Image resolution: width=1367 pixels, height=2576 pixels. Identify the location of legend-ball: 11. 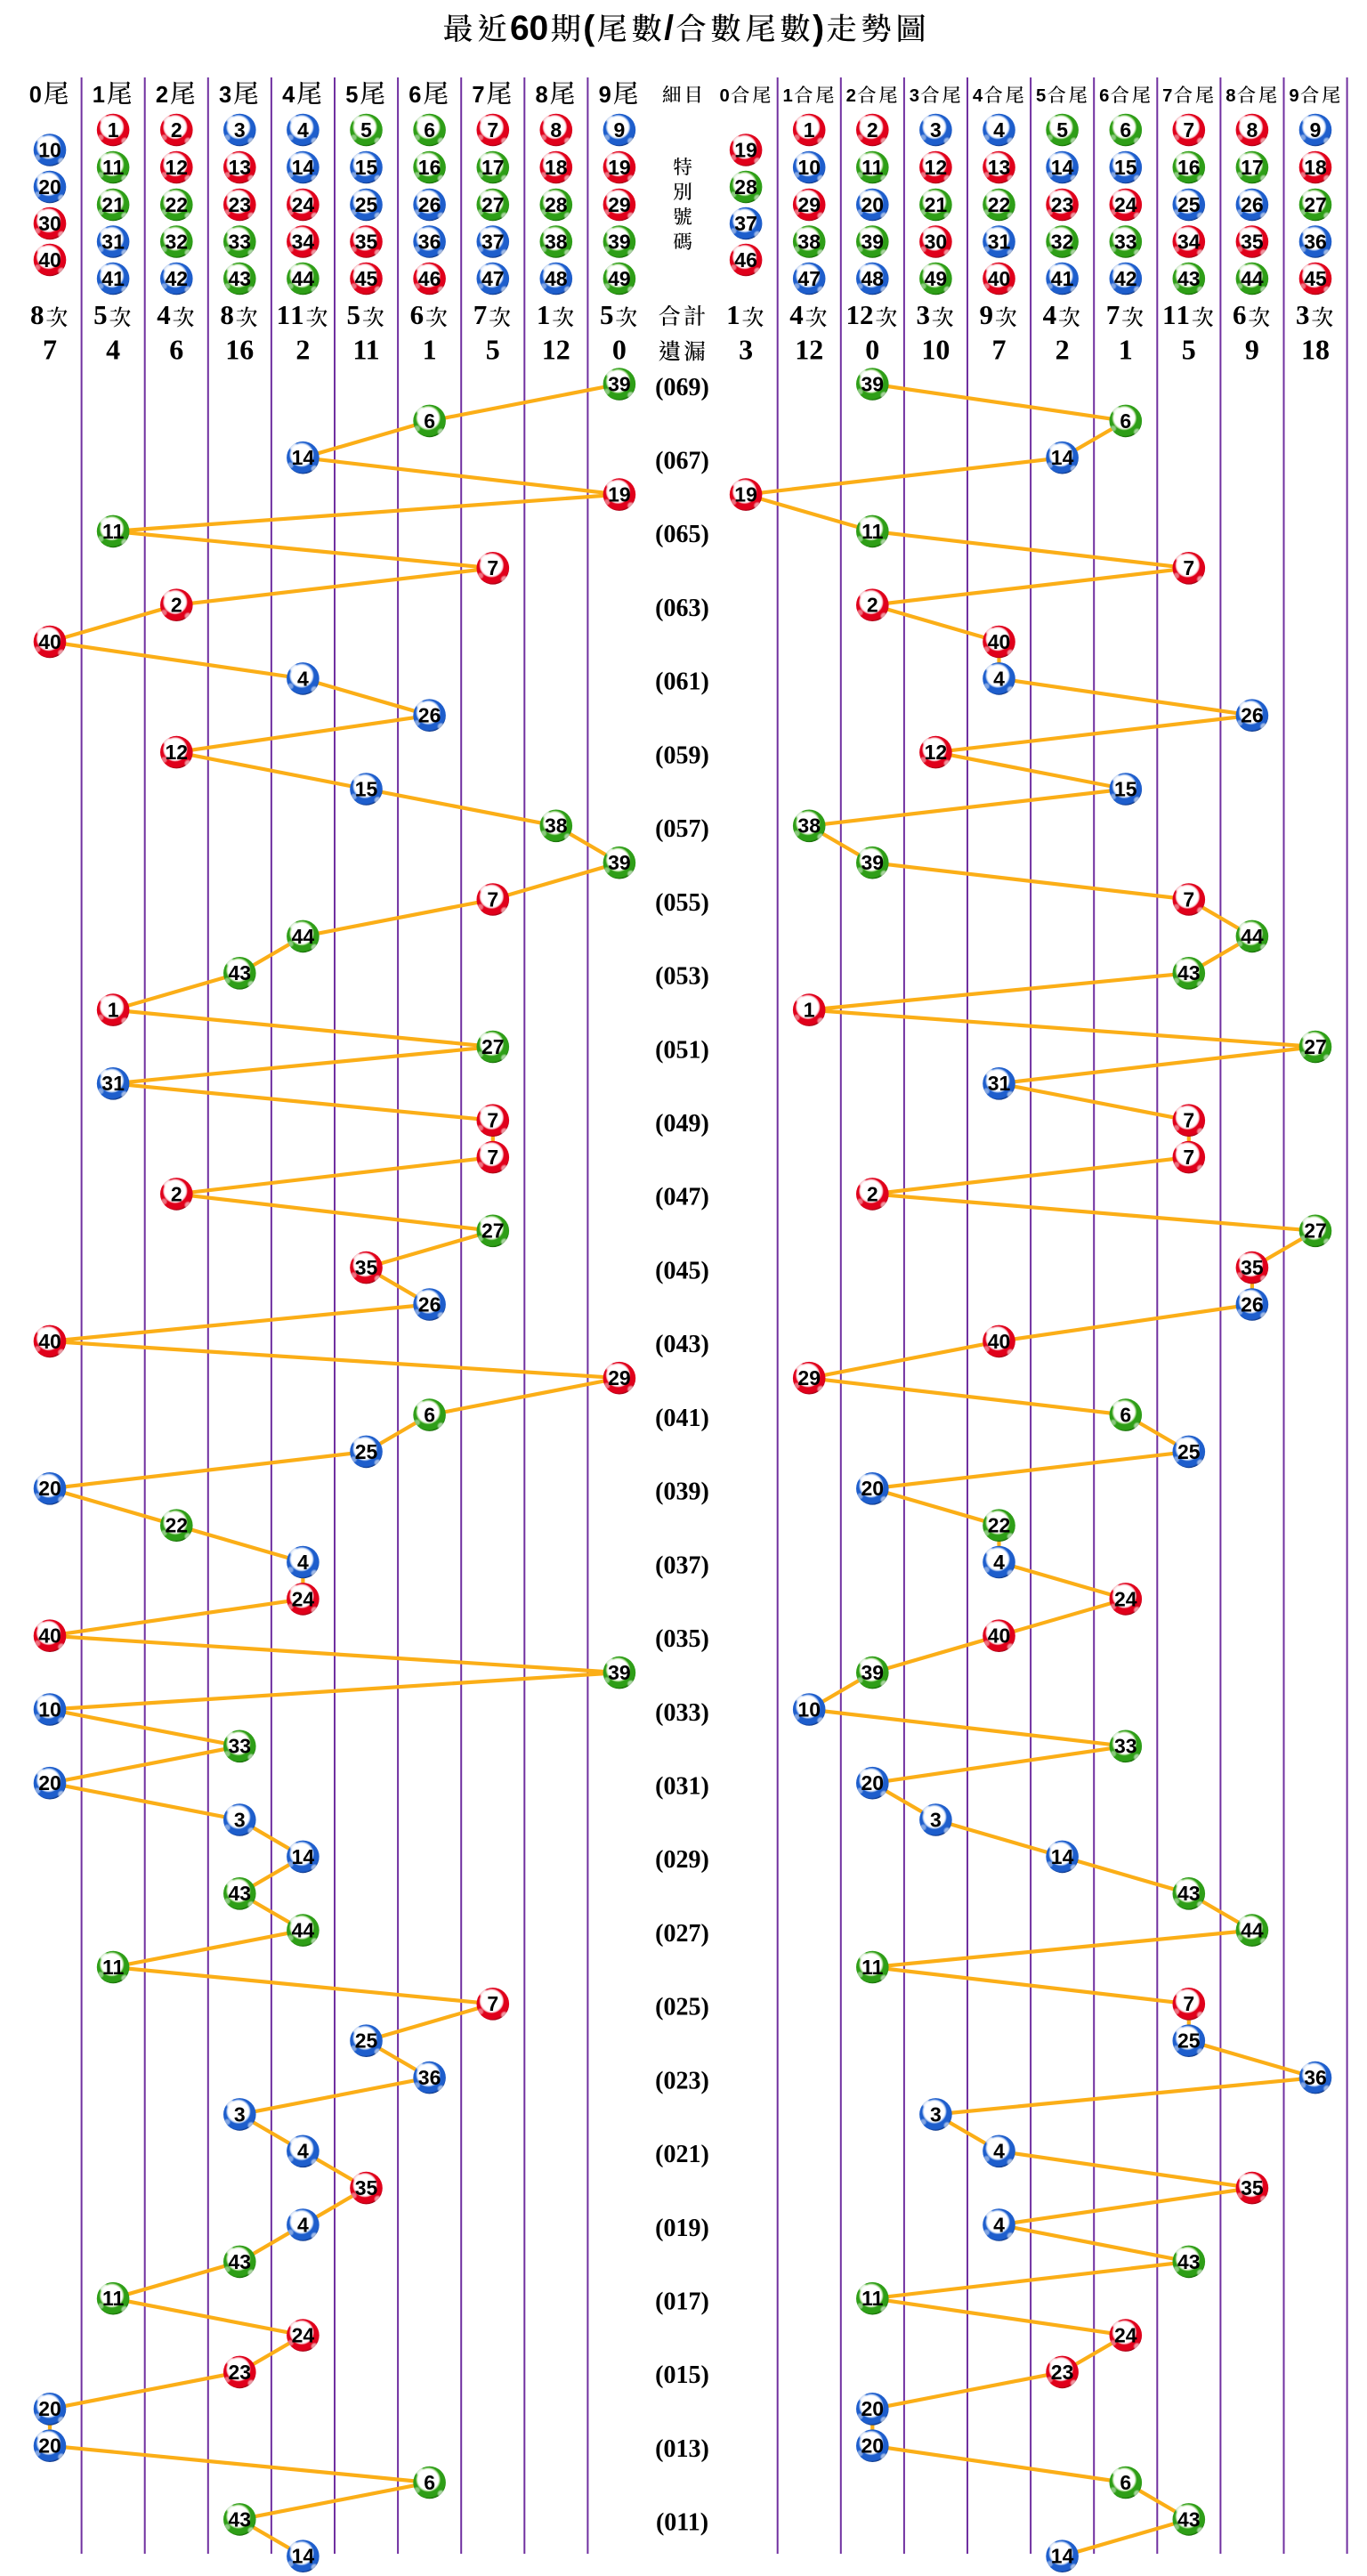
(113, 167).